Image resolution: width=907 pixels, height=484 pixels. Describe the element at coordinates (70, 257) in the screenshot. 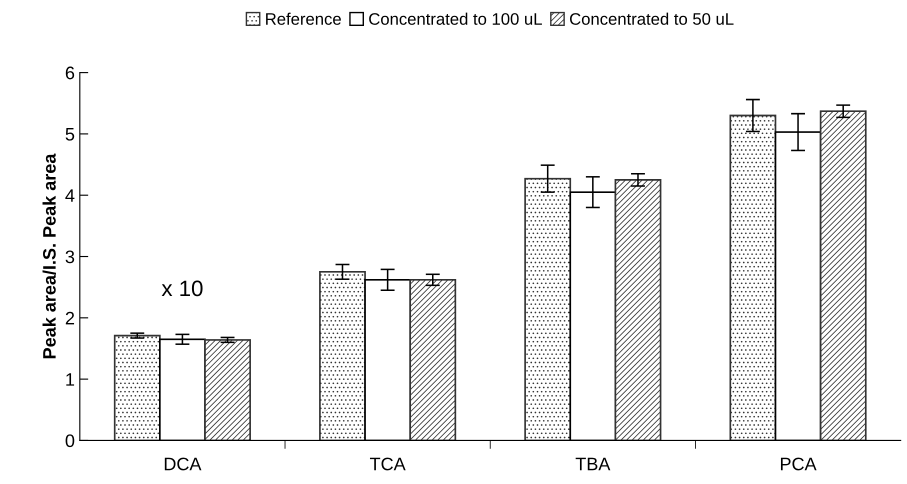

I see `y-tick-label: 3` at that location.